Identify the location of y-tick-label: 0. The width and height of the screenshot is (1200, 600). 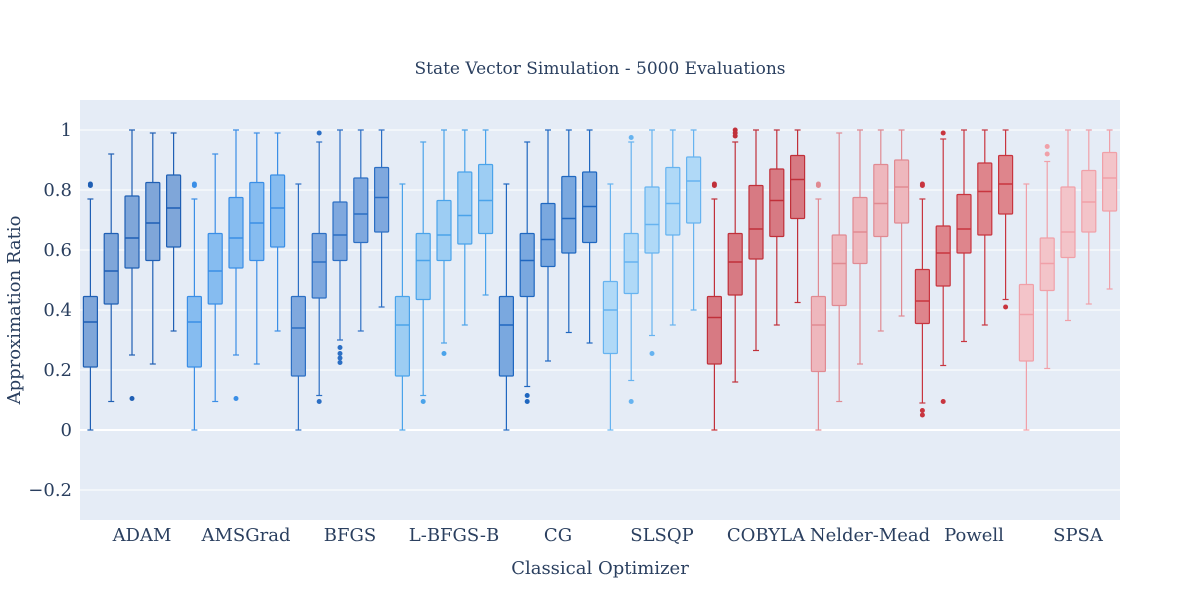
(66, 430).